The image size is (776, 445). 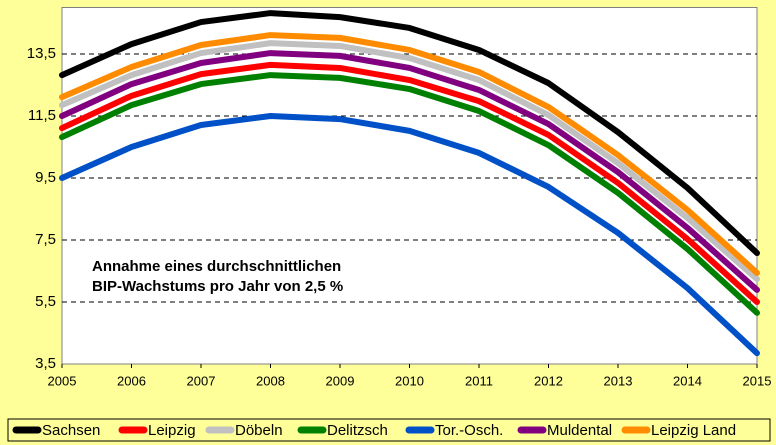 What do you see at coordinates (41, 53) in the screenshot?
I see `y-tick-label: 13,5` at bounding box center [41, 53].